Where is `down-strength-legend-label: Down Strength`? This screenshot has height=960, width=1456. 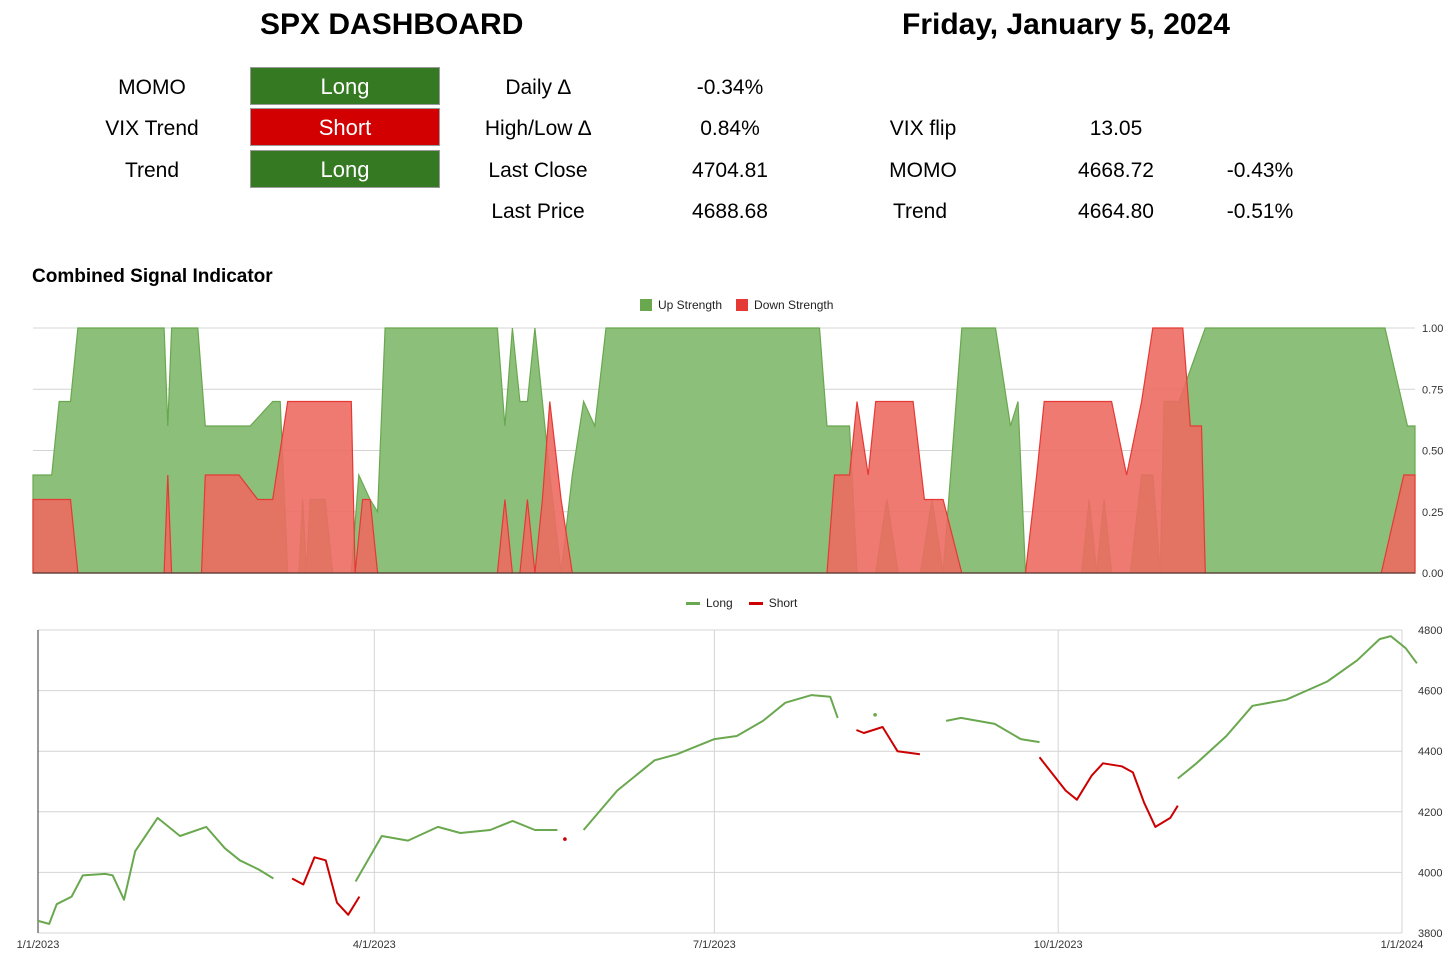
down-strength-legend-label: Down Strength is located at coordinates (794, 305).